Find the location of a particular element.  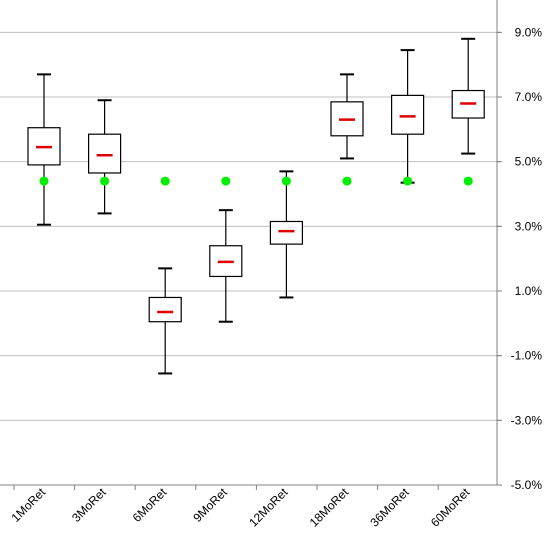

box-1MoRet is located at coordinates (44, 149).